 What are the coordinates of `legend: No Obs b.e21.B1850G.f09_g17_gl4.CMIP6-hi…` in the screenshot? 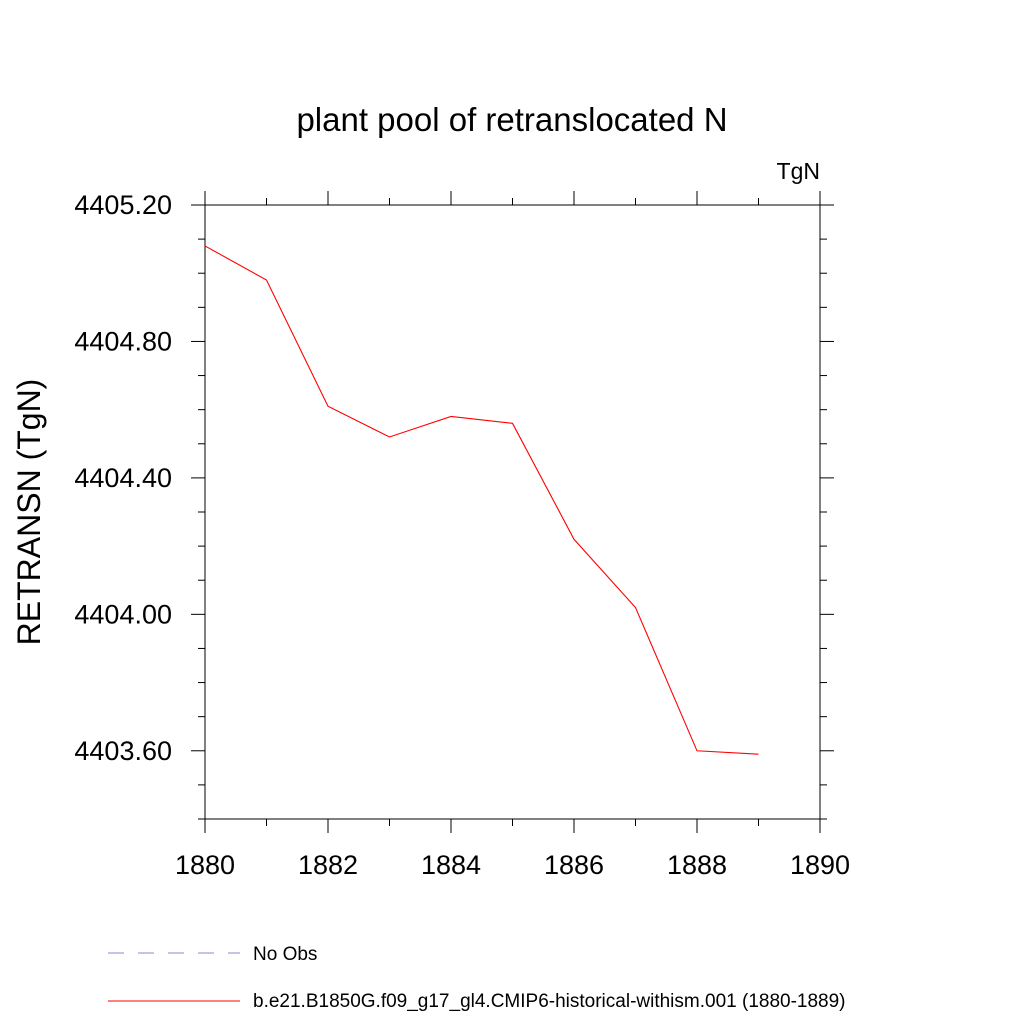 It's located at (477, 978).